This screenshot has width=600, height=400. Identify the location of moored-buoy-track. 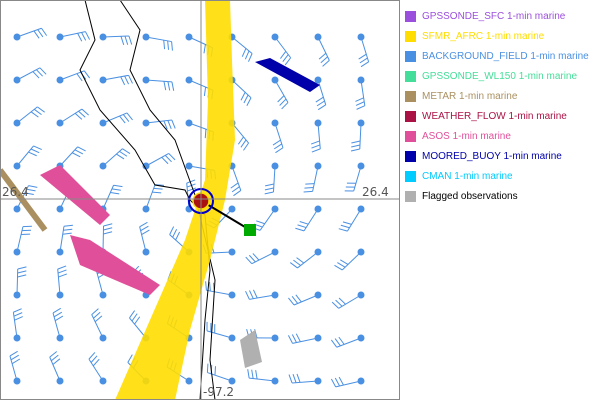
(287, 75).